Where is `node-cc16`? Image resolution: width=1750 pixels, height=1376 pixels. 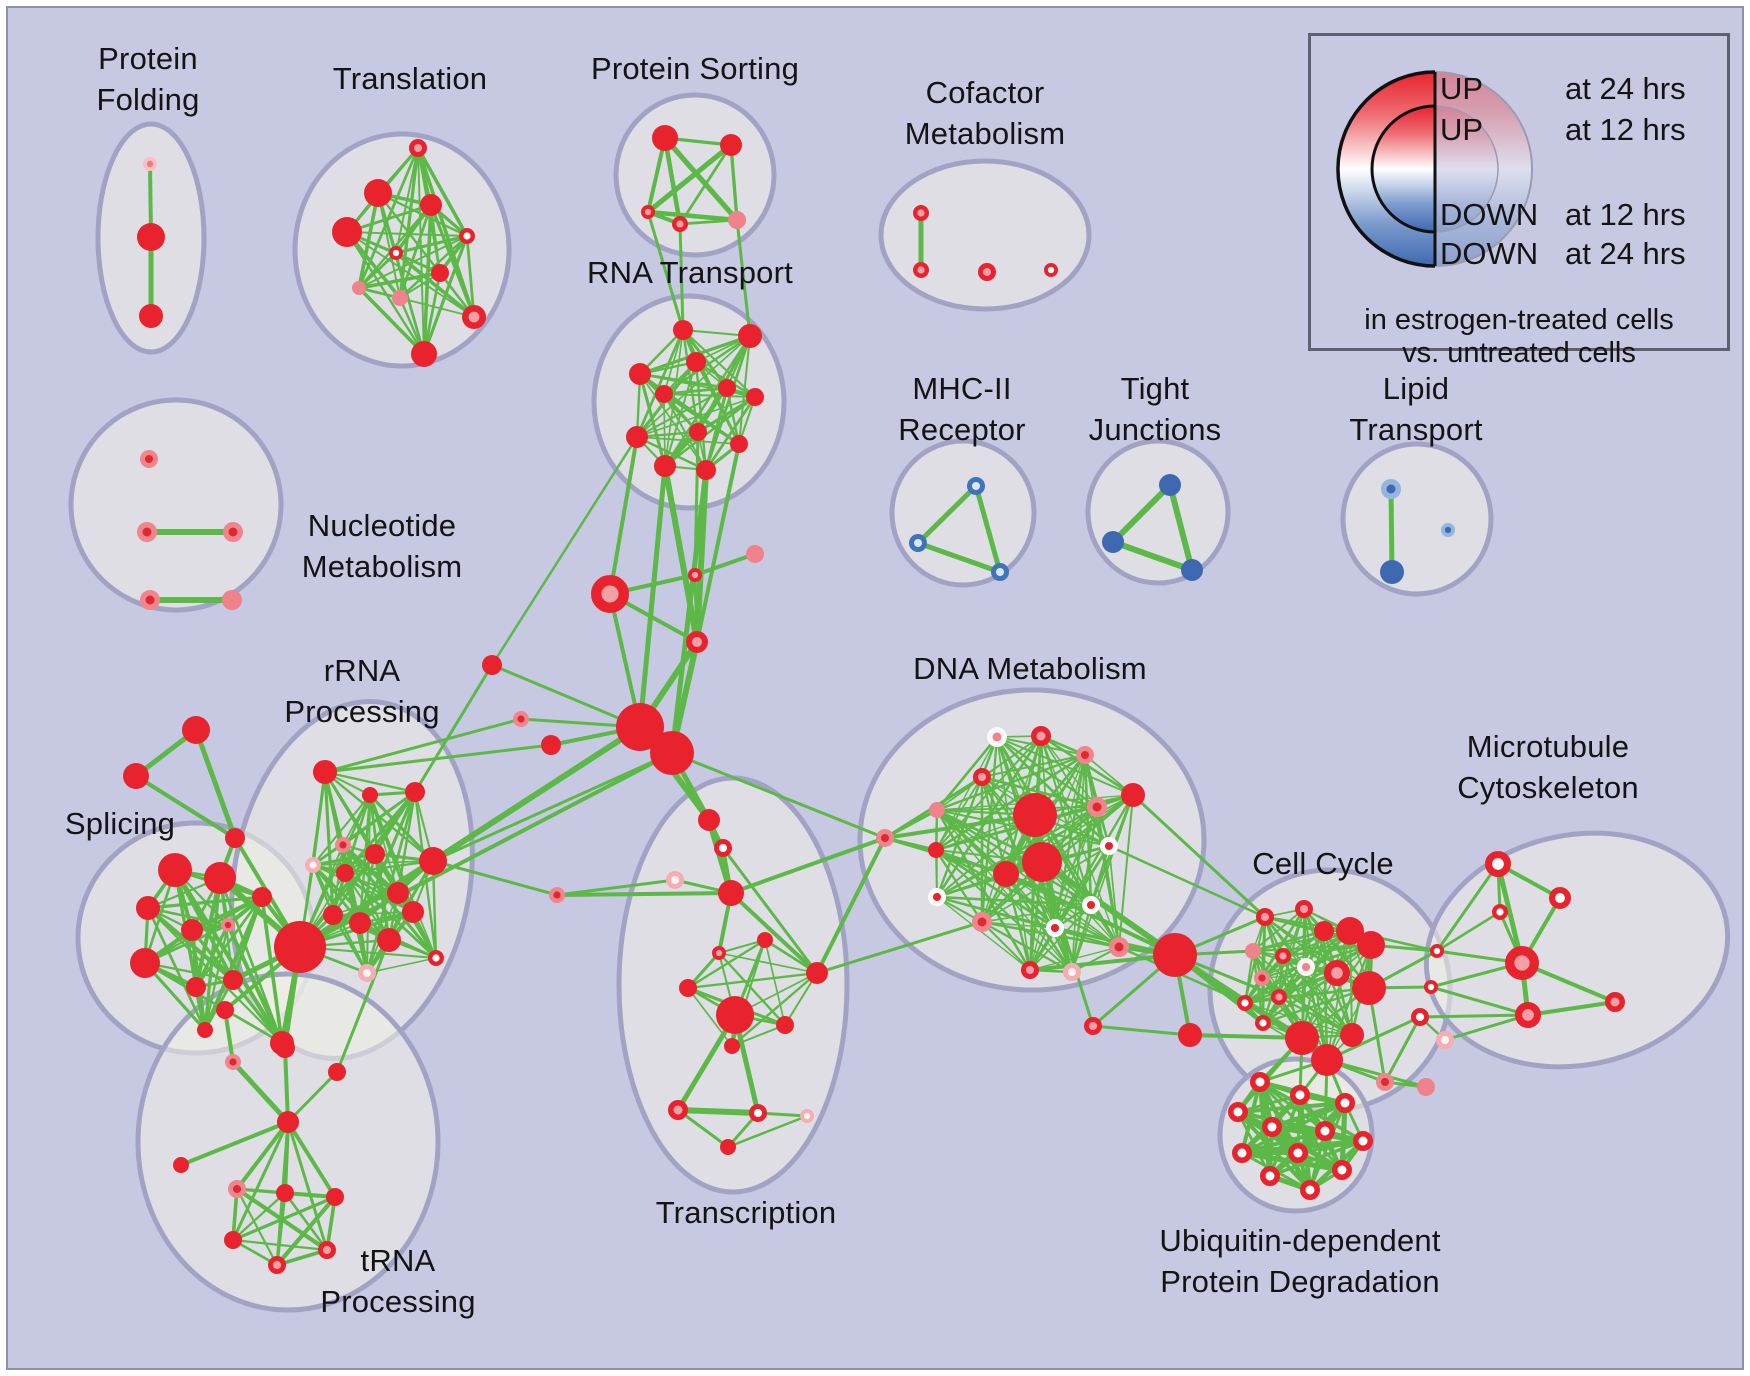 node-cc16 is located at coordinates (1327, 1060).